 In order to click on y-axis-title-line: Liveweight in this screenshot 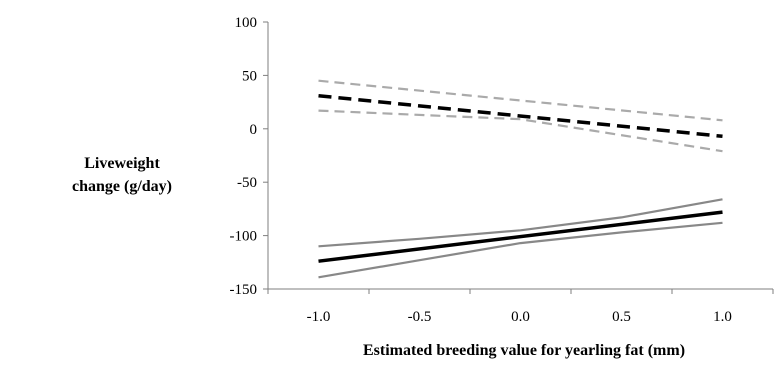, I will do `click(122, 163)`.